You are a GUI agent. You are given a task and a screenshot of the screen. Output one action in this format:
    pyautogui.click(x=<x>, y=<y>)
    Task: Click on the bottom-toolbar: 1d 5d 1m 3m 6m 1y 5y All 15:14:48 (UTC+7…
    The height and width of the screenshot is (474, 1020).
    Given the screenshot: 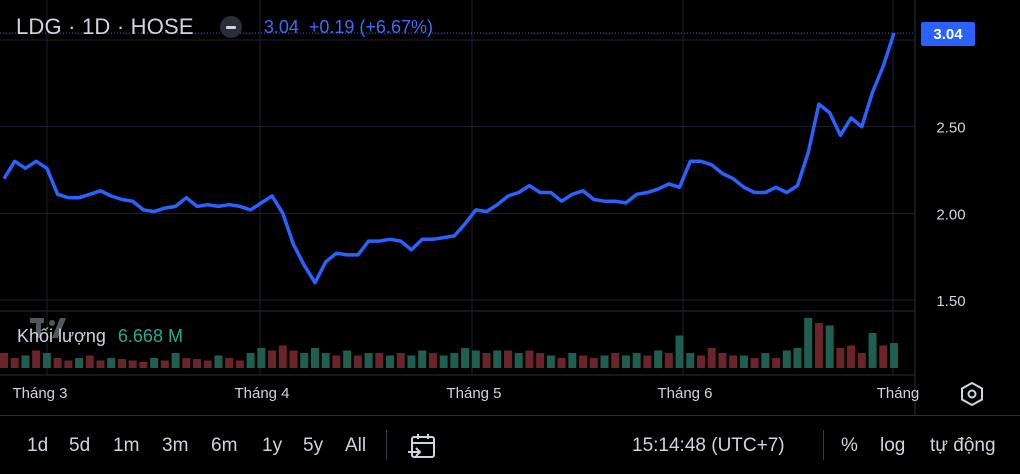 What is the action you would take?
    pyautogui.click(x=510, y=444)
    